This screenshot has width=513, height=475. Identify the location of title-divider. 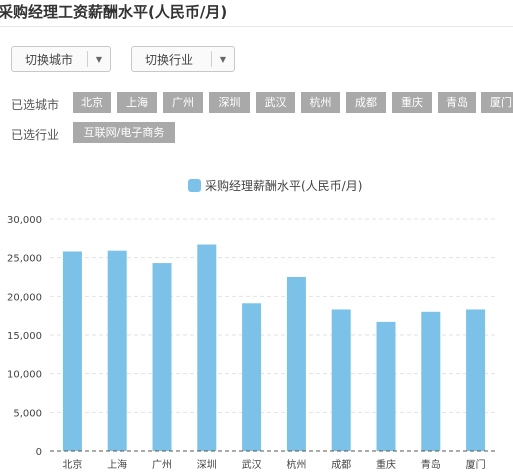
(256, 26).